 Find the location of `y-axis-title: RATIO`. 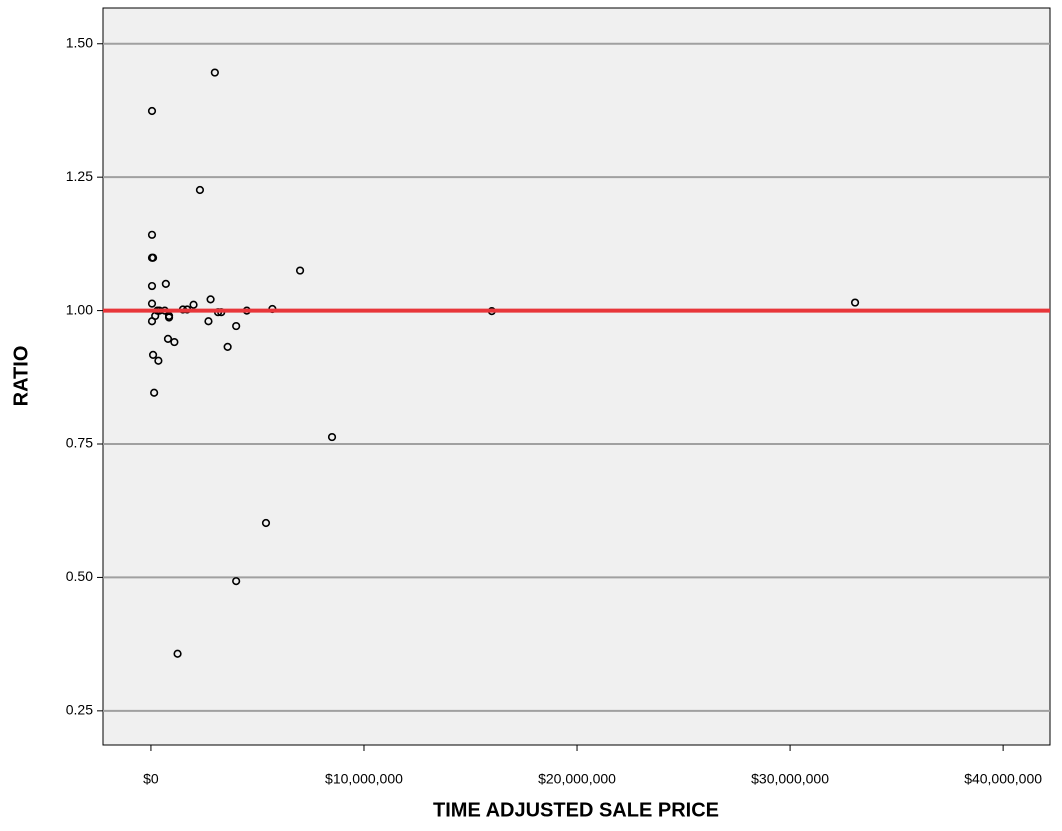

y-axis-title: RATIO is located at coordinates (21, 376).